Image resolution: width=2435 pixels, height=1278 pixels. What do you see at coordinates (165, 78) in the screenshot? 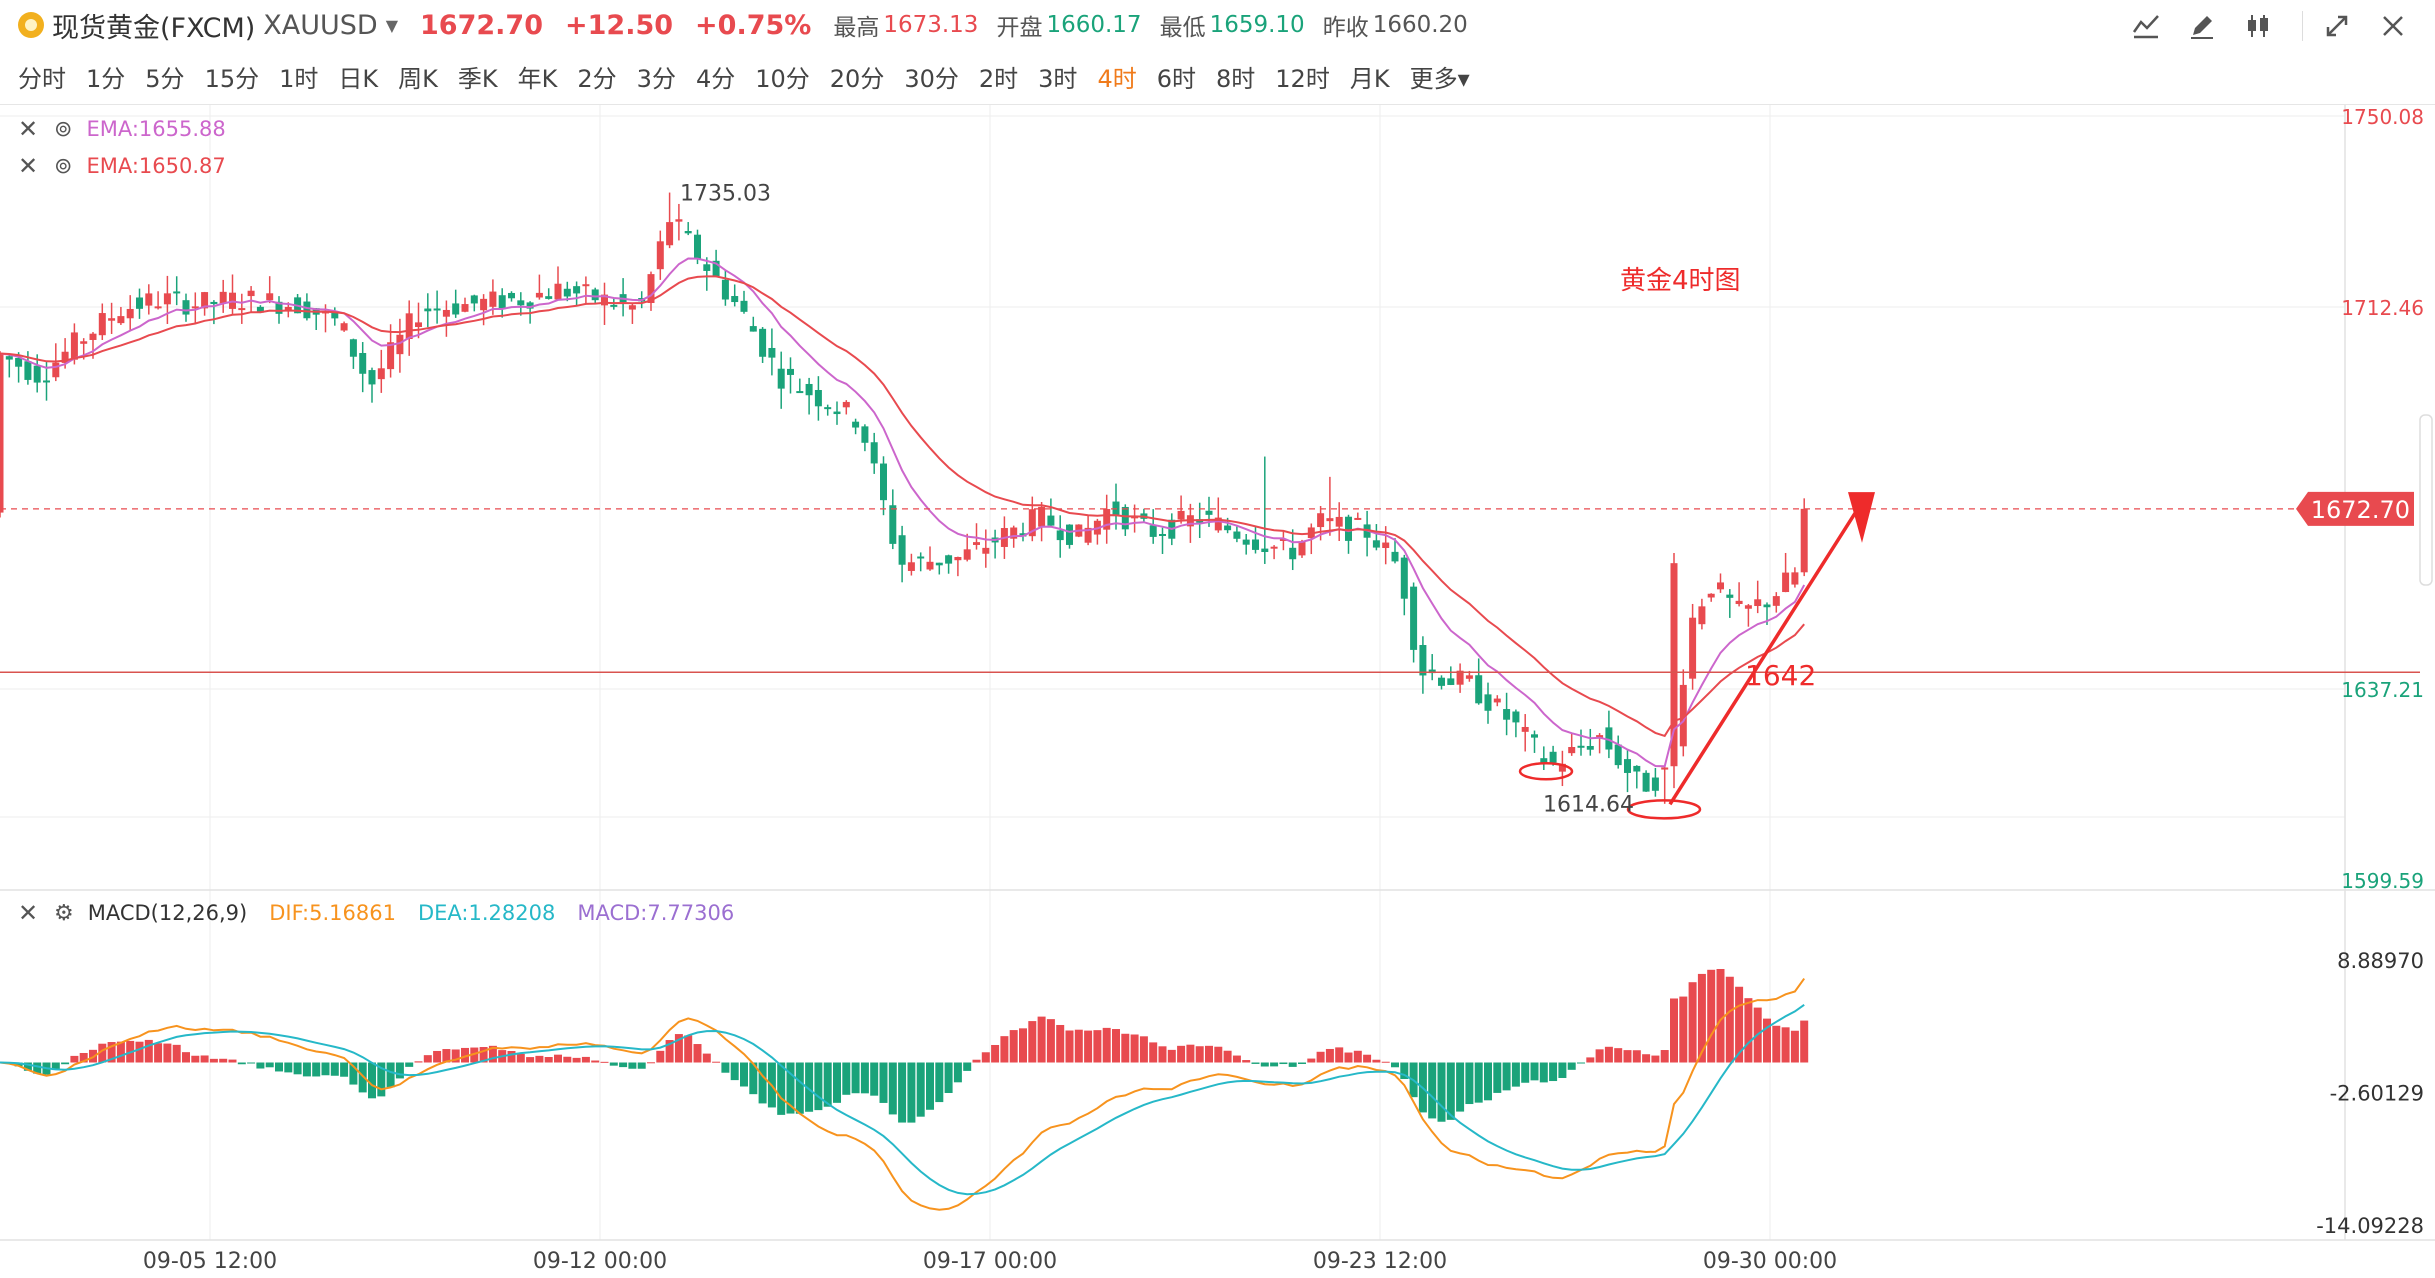
I see `timeframe-2: 5分` at bounding box center [165, 78].